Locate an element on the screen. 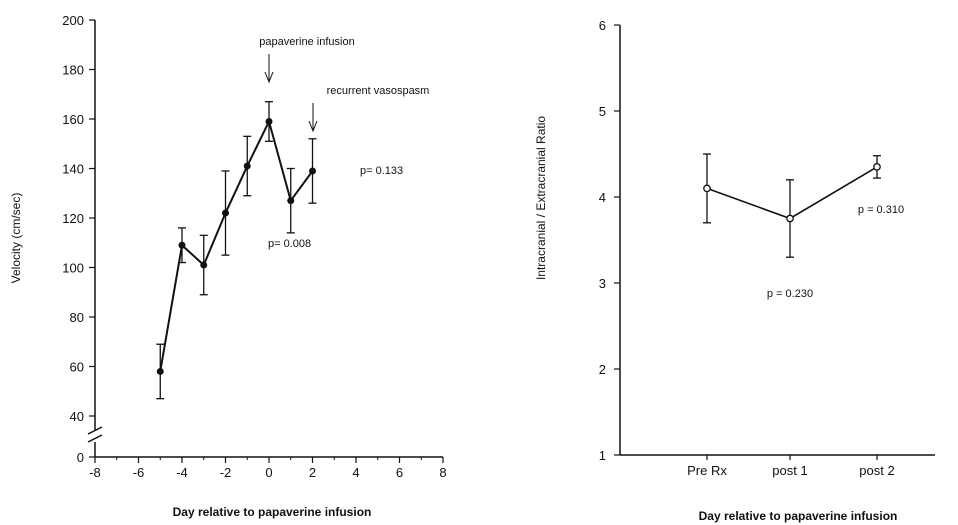 Image resolution: width=958 pixels, height=525 pixels. left-x-tick-label: 6 is located at coordinates (399, 472).